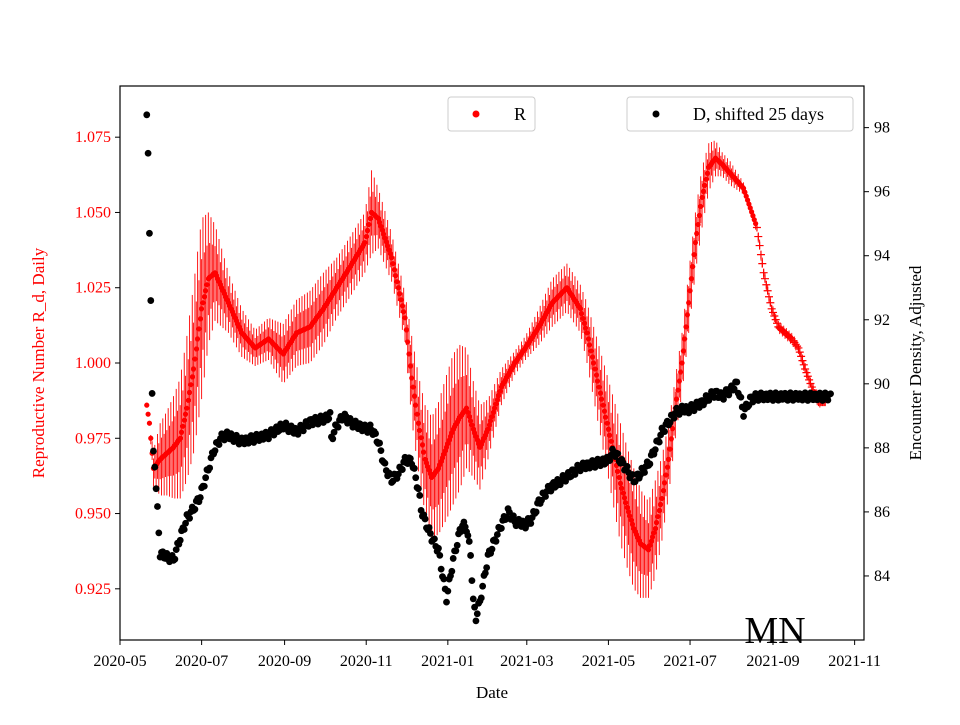 This screenshot has width=960, height=725. What do you see at coordinates (877, 352) in the screenshot?
I see `right-y-axis: 84 86 88 90 92 94 96 98` at bounding box center [877, 352].